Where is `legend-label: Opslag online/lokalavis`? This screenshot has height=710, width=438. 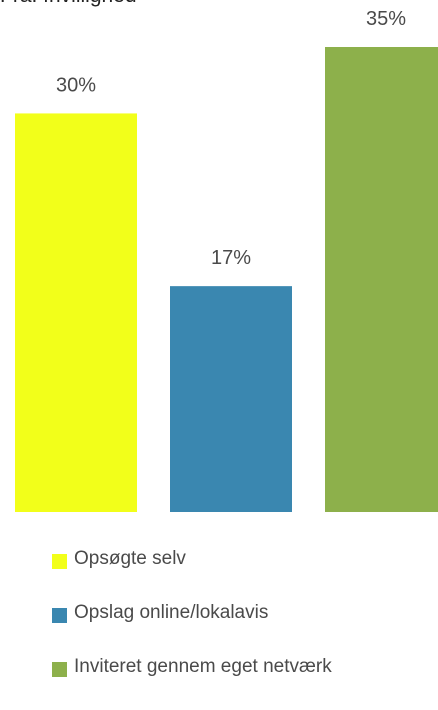 legend-label: Opslag online/lokalavis is located at coordinates (171, 612).